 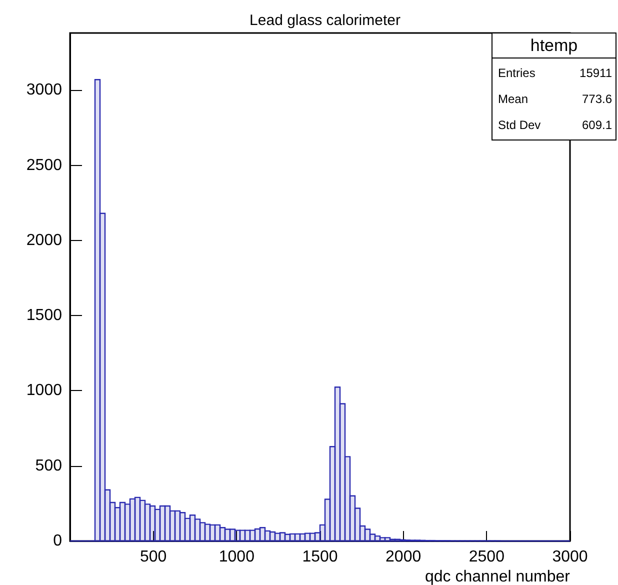 What do you see at coordinates (554, 45) in the screenshot?
I see `annotation: htemp` at bounding box center [554, 45].